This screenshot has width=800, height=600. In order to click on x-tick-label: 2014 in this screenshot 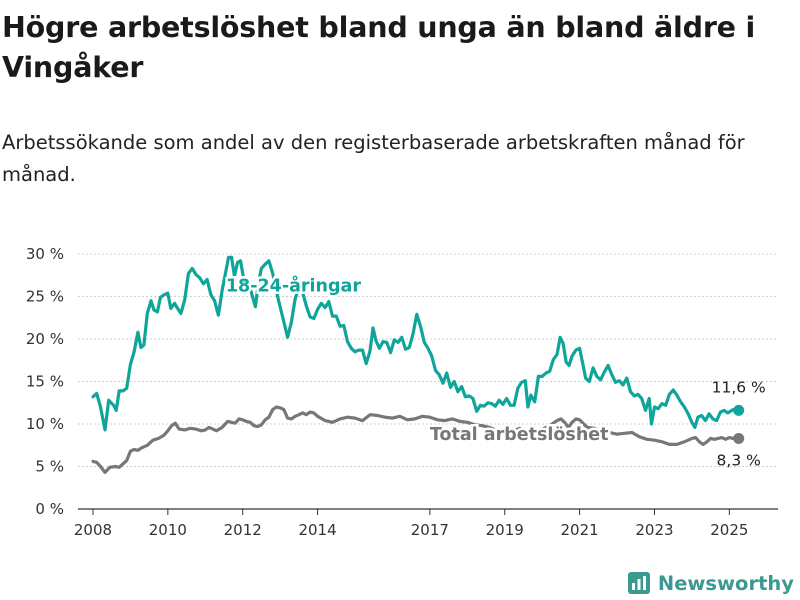, I will do `click(317, 530)`.